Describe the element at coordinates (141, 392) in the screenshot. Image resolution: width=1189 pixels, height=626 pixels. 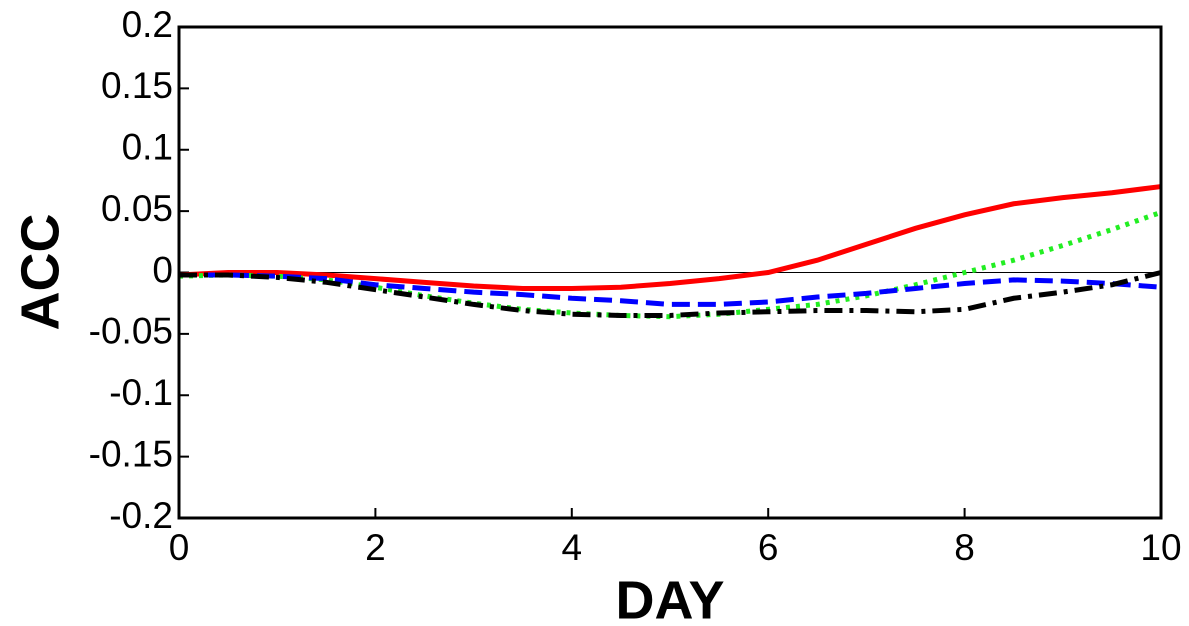
I see `y-tick-label: -0.1` at that location.